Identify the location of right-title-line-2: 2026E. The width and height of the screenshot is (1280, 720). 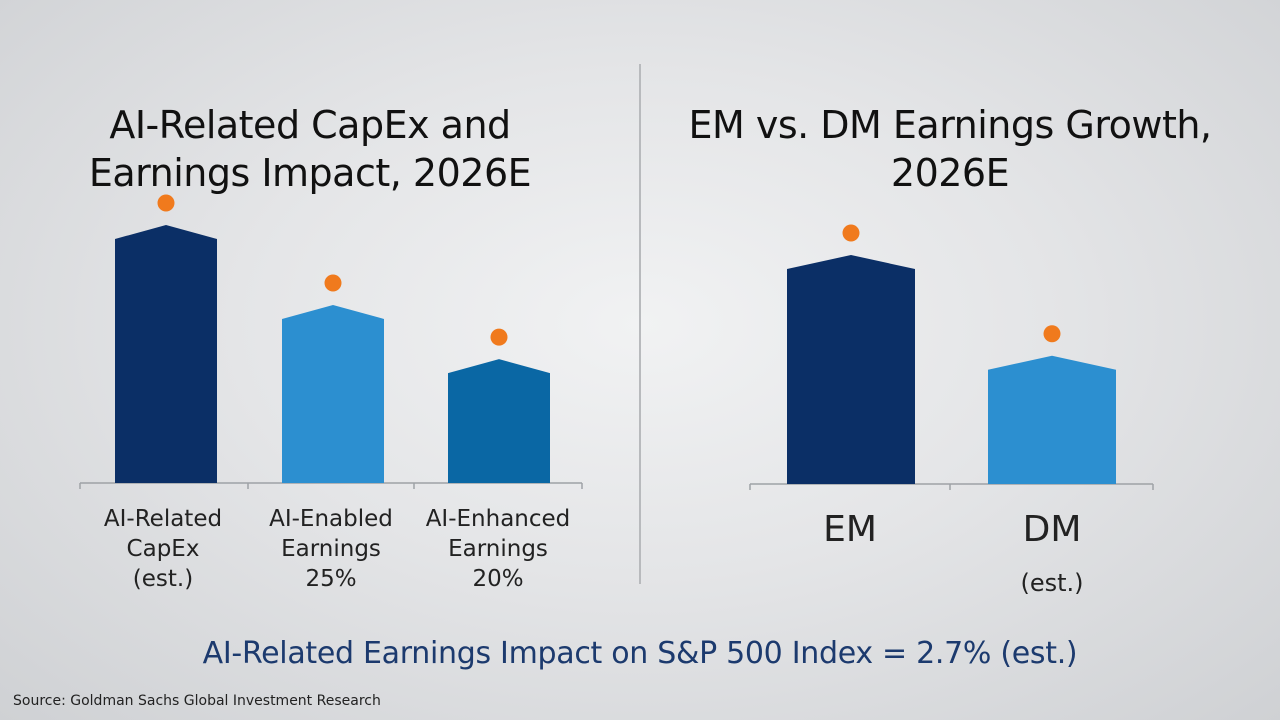
(950, 173).